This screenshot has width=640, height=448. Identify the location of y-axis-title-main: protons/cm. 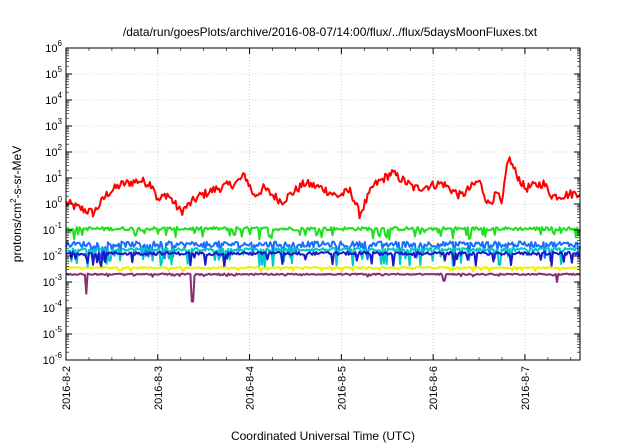
(17, 232).